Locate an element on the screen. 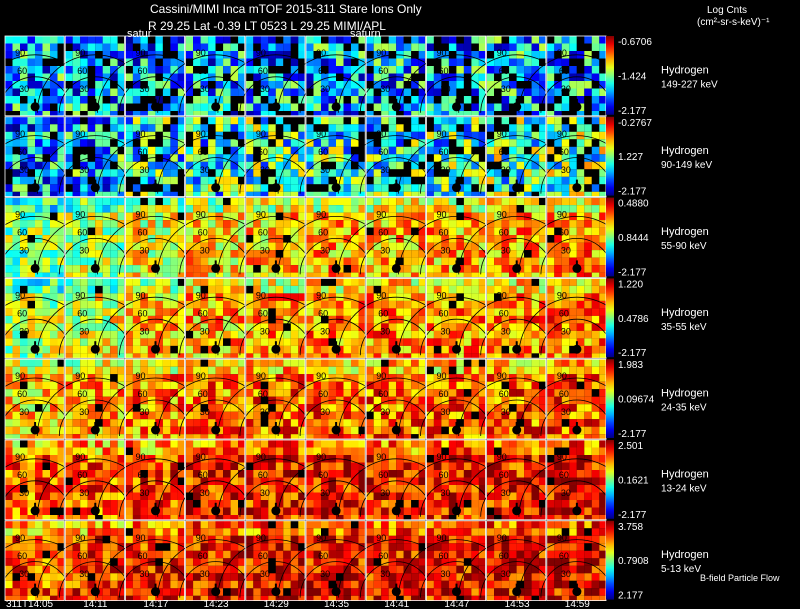  energy-label: 35-55 keV is located at coordinates (684, 327).